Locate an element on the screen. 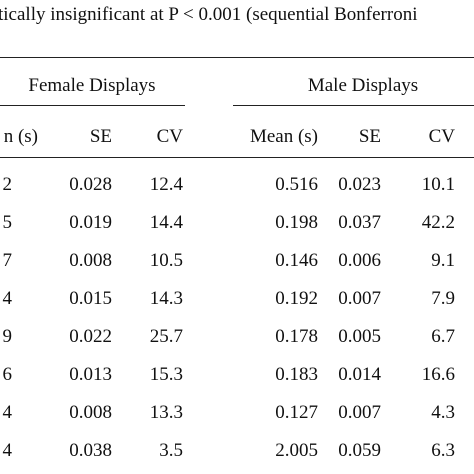  column-header: n (s) is located at coordinates (20, 136).